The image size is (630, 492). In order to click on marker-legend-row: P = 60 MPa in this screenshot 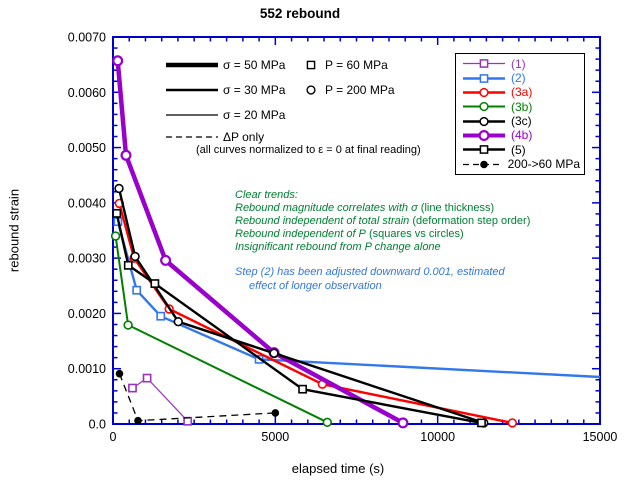, I will do `click(345, 64)`.